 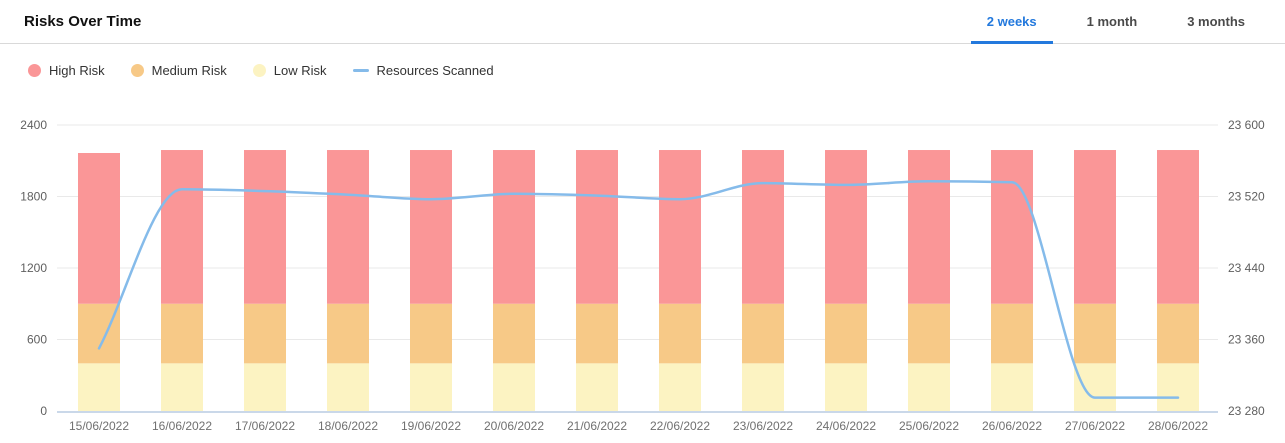 What do you see at coordinates (514, 426) in the screenshot?
I see `x-tick-label: 20/06/2022` at bounding box center [514, 426].